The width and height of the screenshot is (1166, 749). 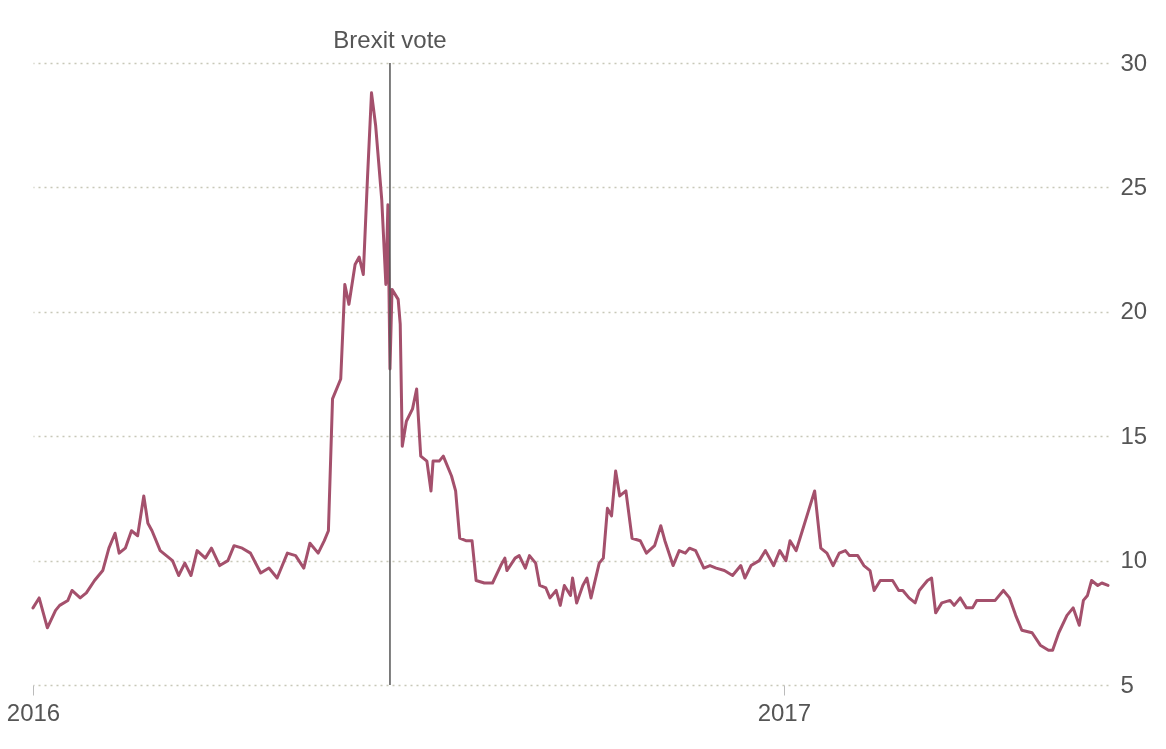 I want to click on y-tick-label: 15, so click(x=1134, y=435).